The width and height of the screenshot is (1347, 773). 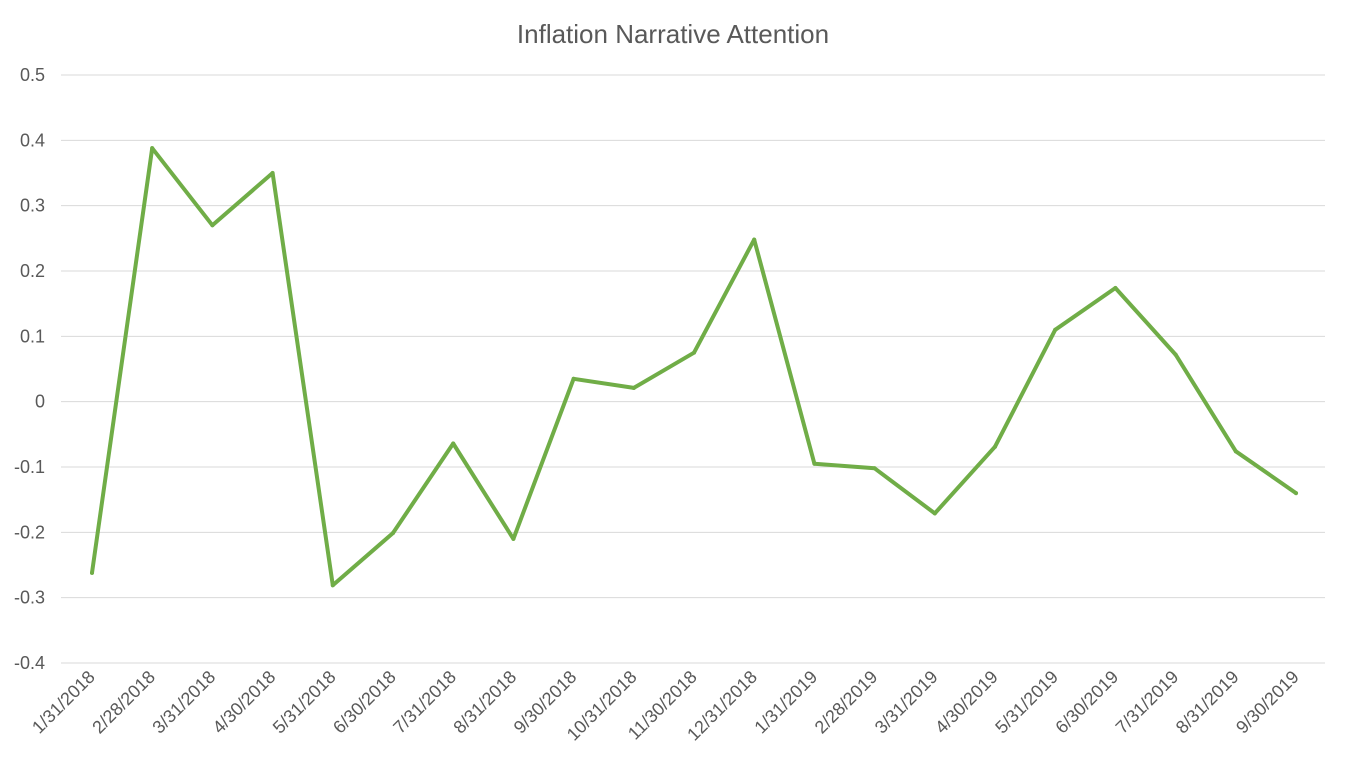 What do you see at coordinates (364, 702) in the screenshot?
I see `x-tick-label: 6/30/2018` at bounding box center [364, 702].